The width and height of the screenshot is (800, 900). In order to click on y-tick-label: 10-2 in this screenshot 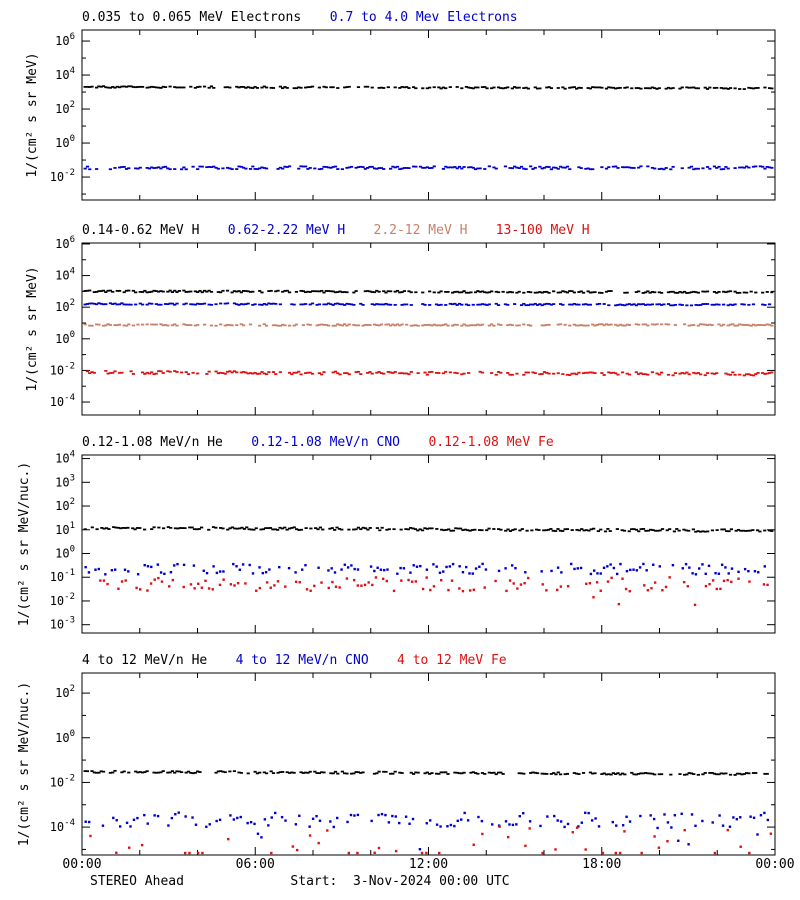, I will do `click(62, 176)`.